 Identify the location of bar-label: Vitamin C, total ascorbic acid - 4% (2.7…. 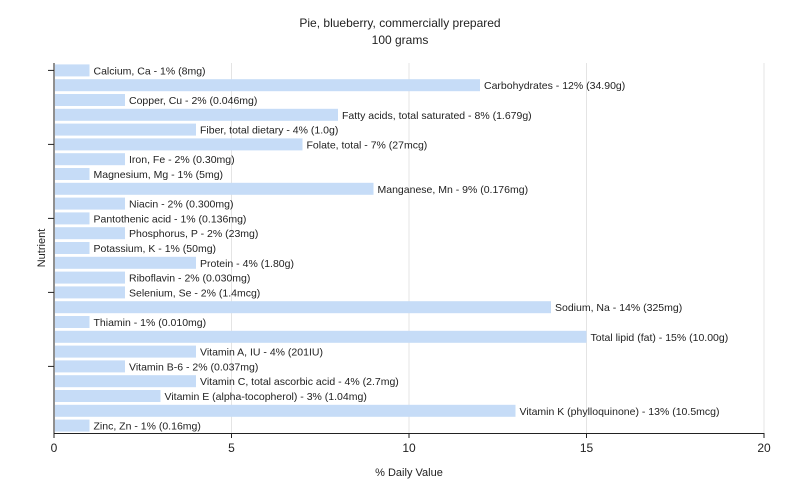
(299, 382).